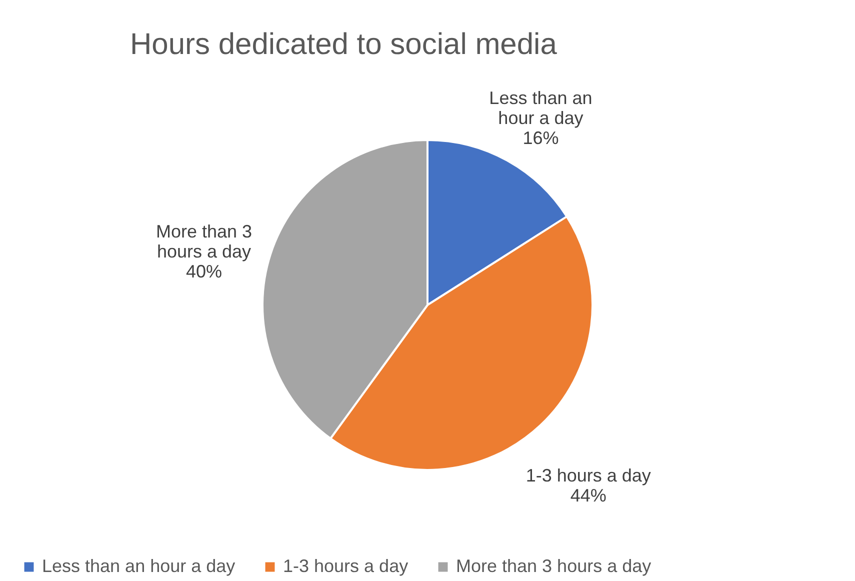 This screenshot has width=855, height=581. What do you see at coordinates (588, 495) in the screenshot?
I see `data-label: 44%` at bounding box center [588, 495].